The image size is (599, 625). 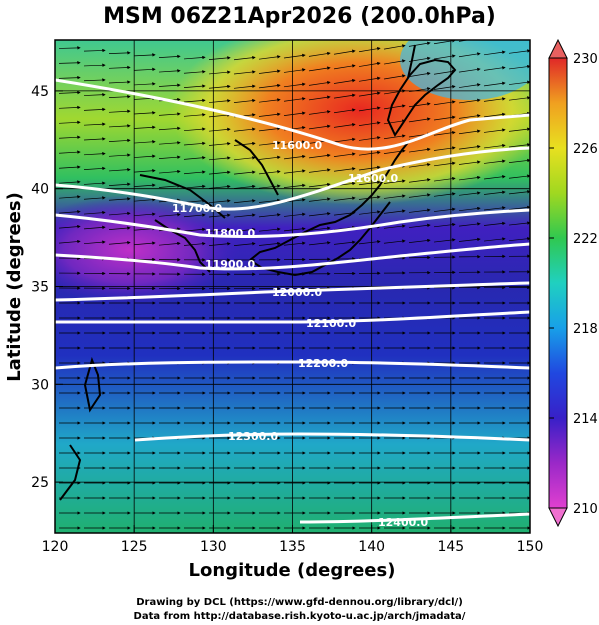 What do you see at coordinates (292, 547) in the screenshot?
I see `x-tick-label: 135` at bounding box center [292, 547].